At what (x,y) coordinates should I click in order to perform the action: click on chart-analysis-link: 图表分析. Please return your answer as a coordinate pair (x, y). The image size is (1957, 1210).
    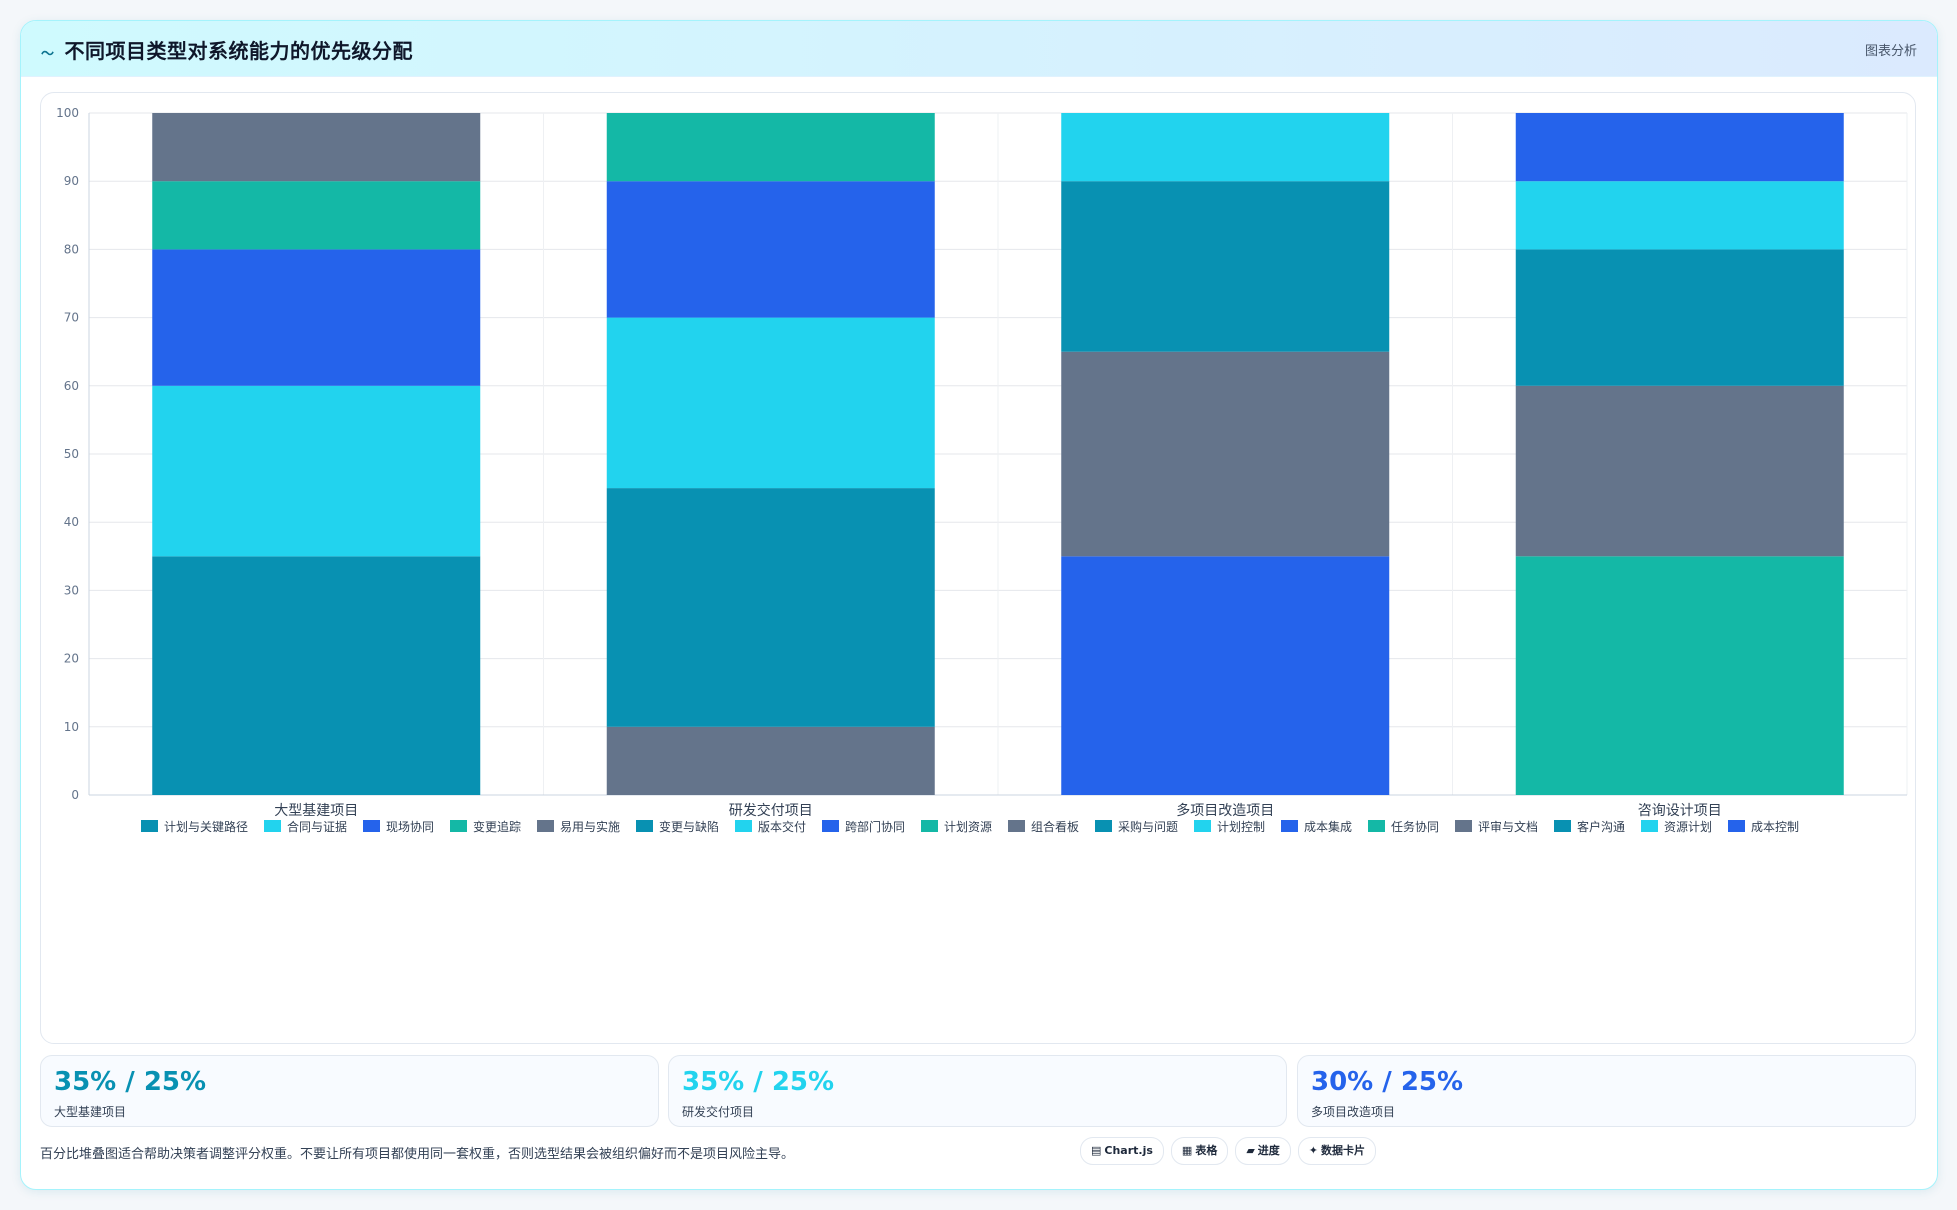
    Looking at the image, I should click on (1890, 51).